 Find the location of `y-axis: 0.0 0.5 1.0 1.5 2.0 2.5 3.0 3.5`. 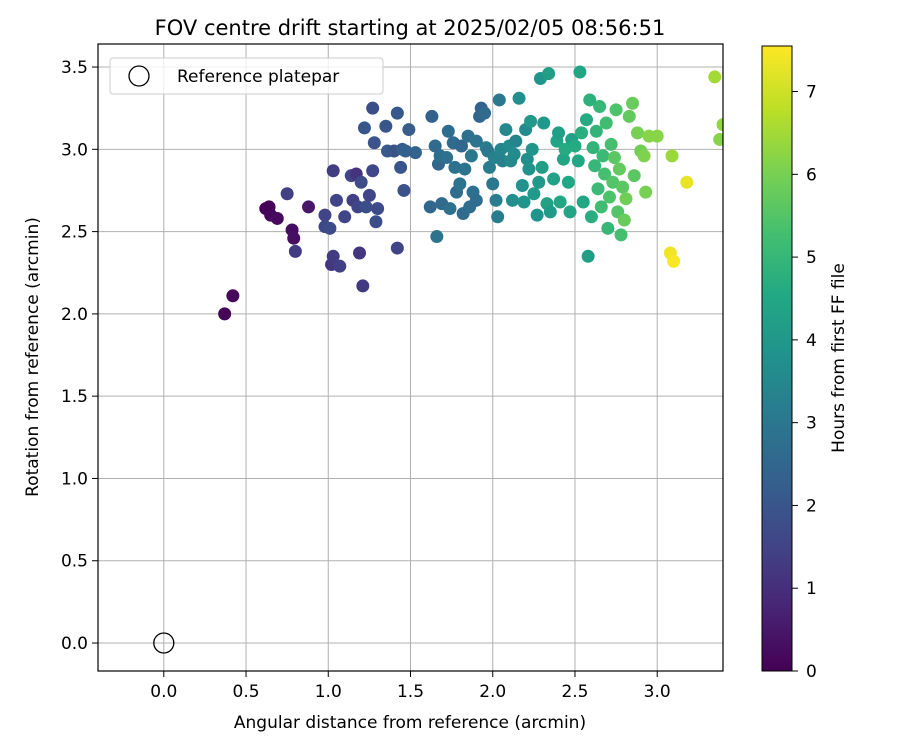

y-axis: 0.0 0.5 1.0 1.5 2.0 2.5 3.0 3.5 is located at coordinates (79, 356).